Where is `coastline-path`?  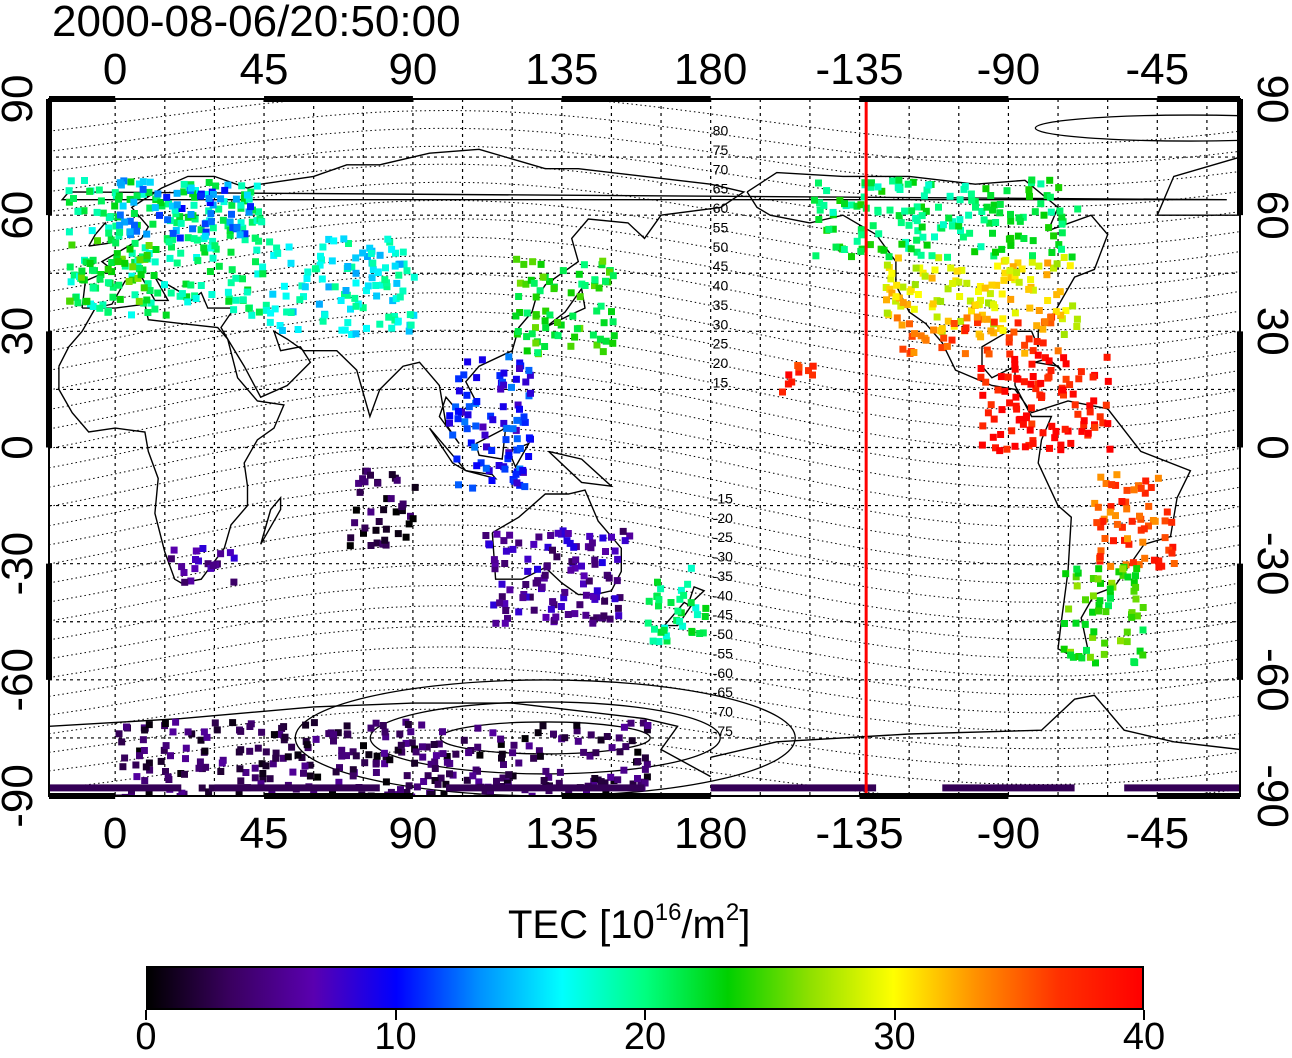
coastline-path is located at coordinates (696, 596).